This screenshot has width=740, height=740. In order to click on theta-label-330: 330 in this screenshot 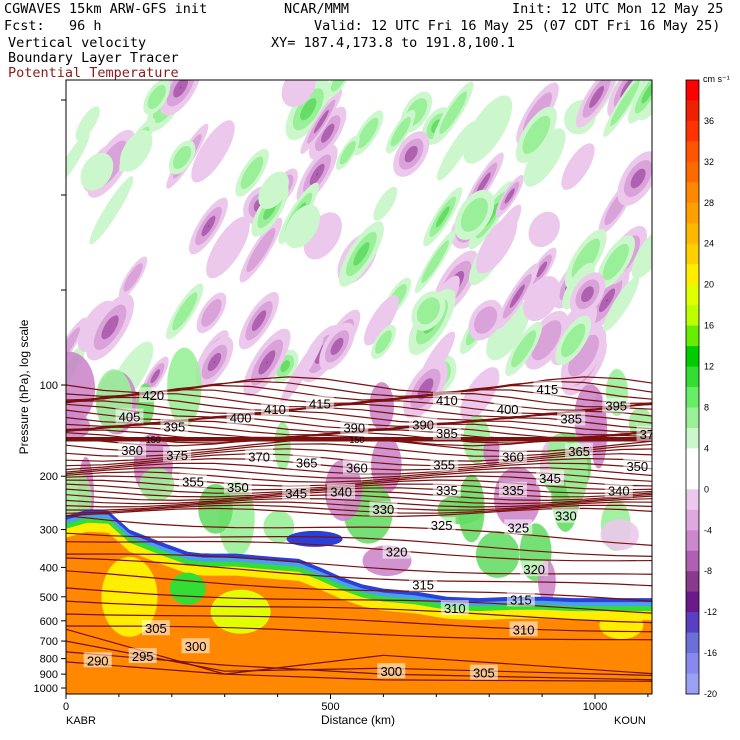, I will do `click(565, 515)`.